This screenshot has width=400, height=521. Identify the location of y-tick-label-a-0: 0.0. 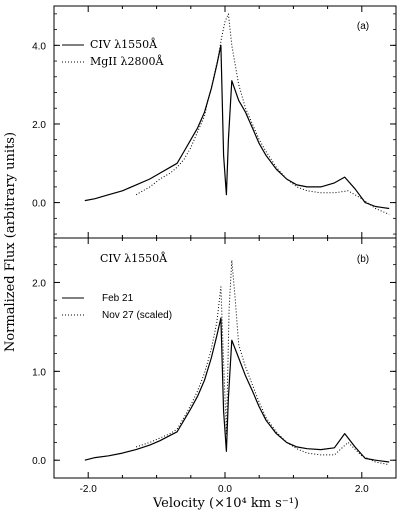
(39, 204).